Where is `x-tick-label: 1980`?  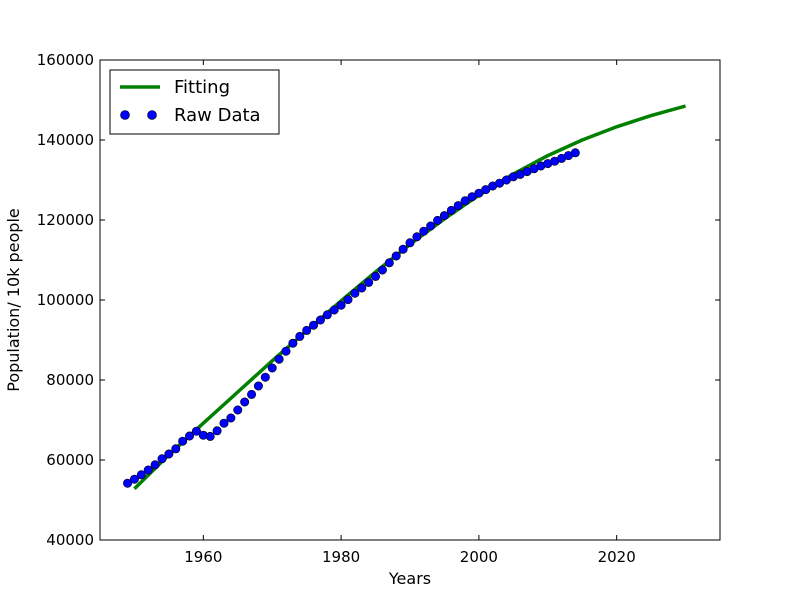 x-tick-label: 1980 is located at coordinates (341, 557).